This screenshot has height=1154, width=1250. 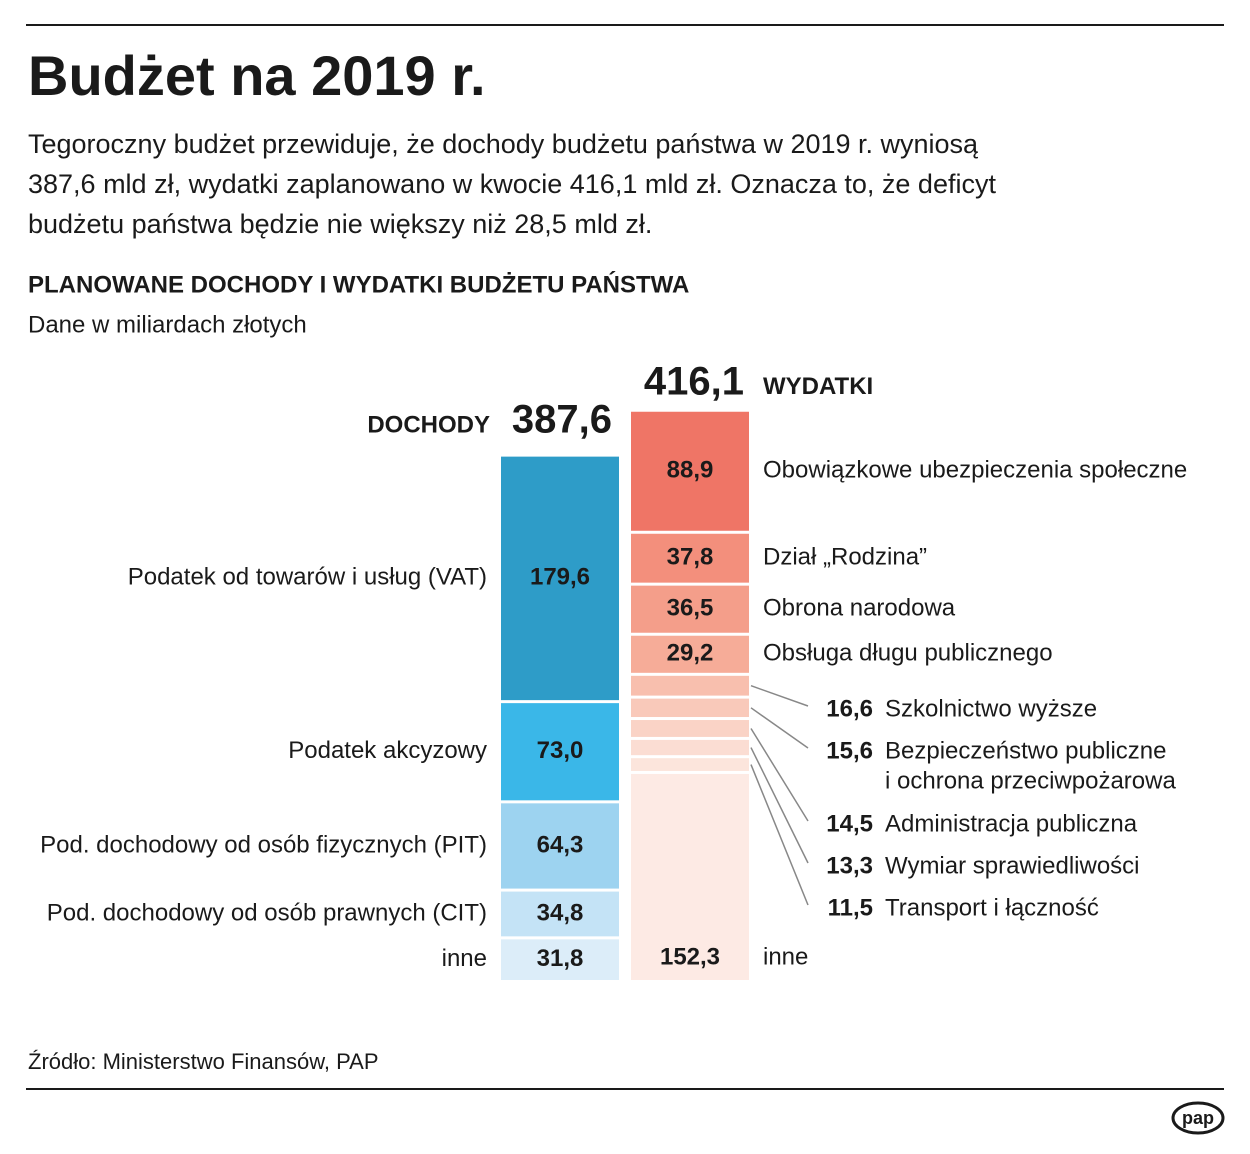 What do you see at coordinates (1012, 865) in the screenshot?
I see `segment-label: Wymiar sprawiedliwości` at bounding box center [1012, 865].